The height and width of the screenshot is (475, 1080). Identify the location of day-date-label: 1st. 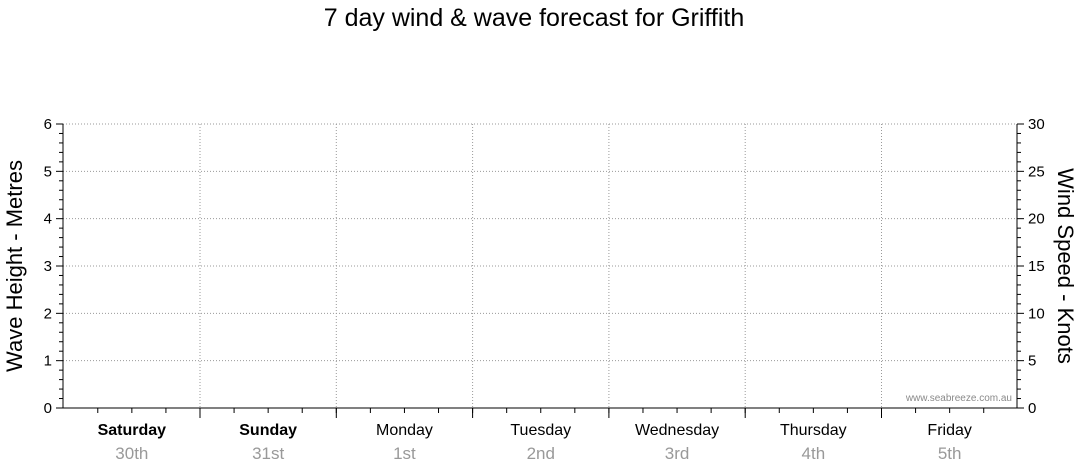
(404, 453).